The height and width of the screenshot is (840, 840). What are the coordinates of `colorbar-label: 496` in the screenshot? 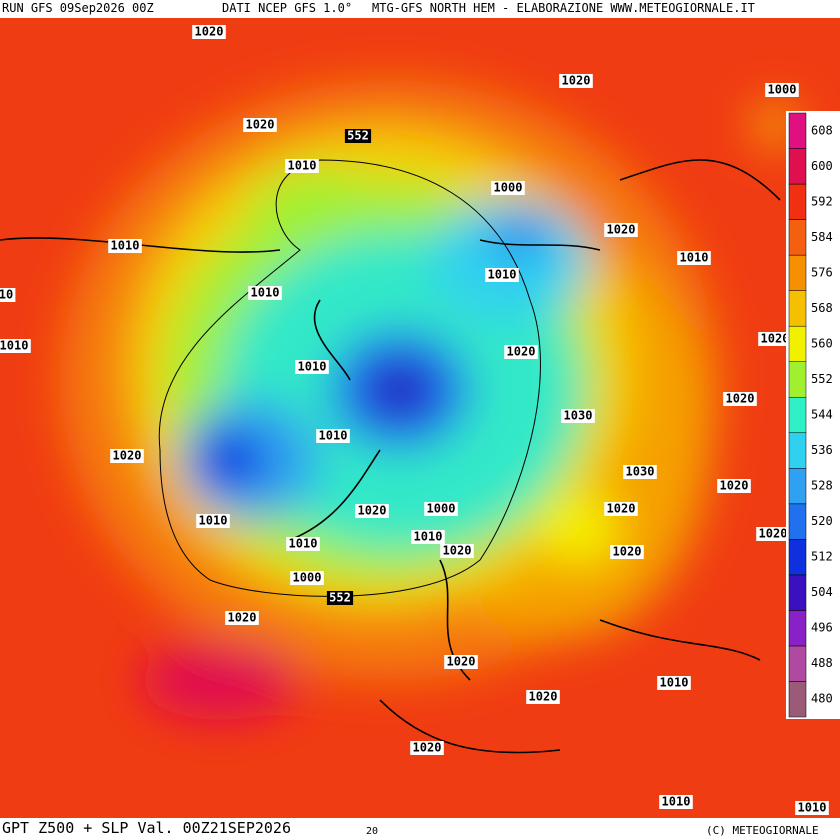 It's located at (822, 628).